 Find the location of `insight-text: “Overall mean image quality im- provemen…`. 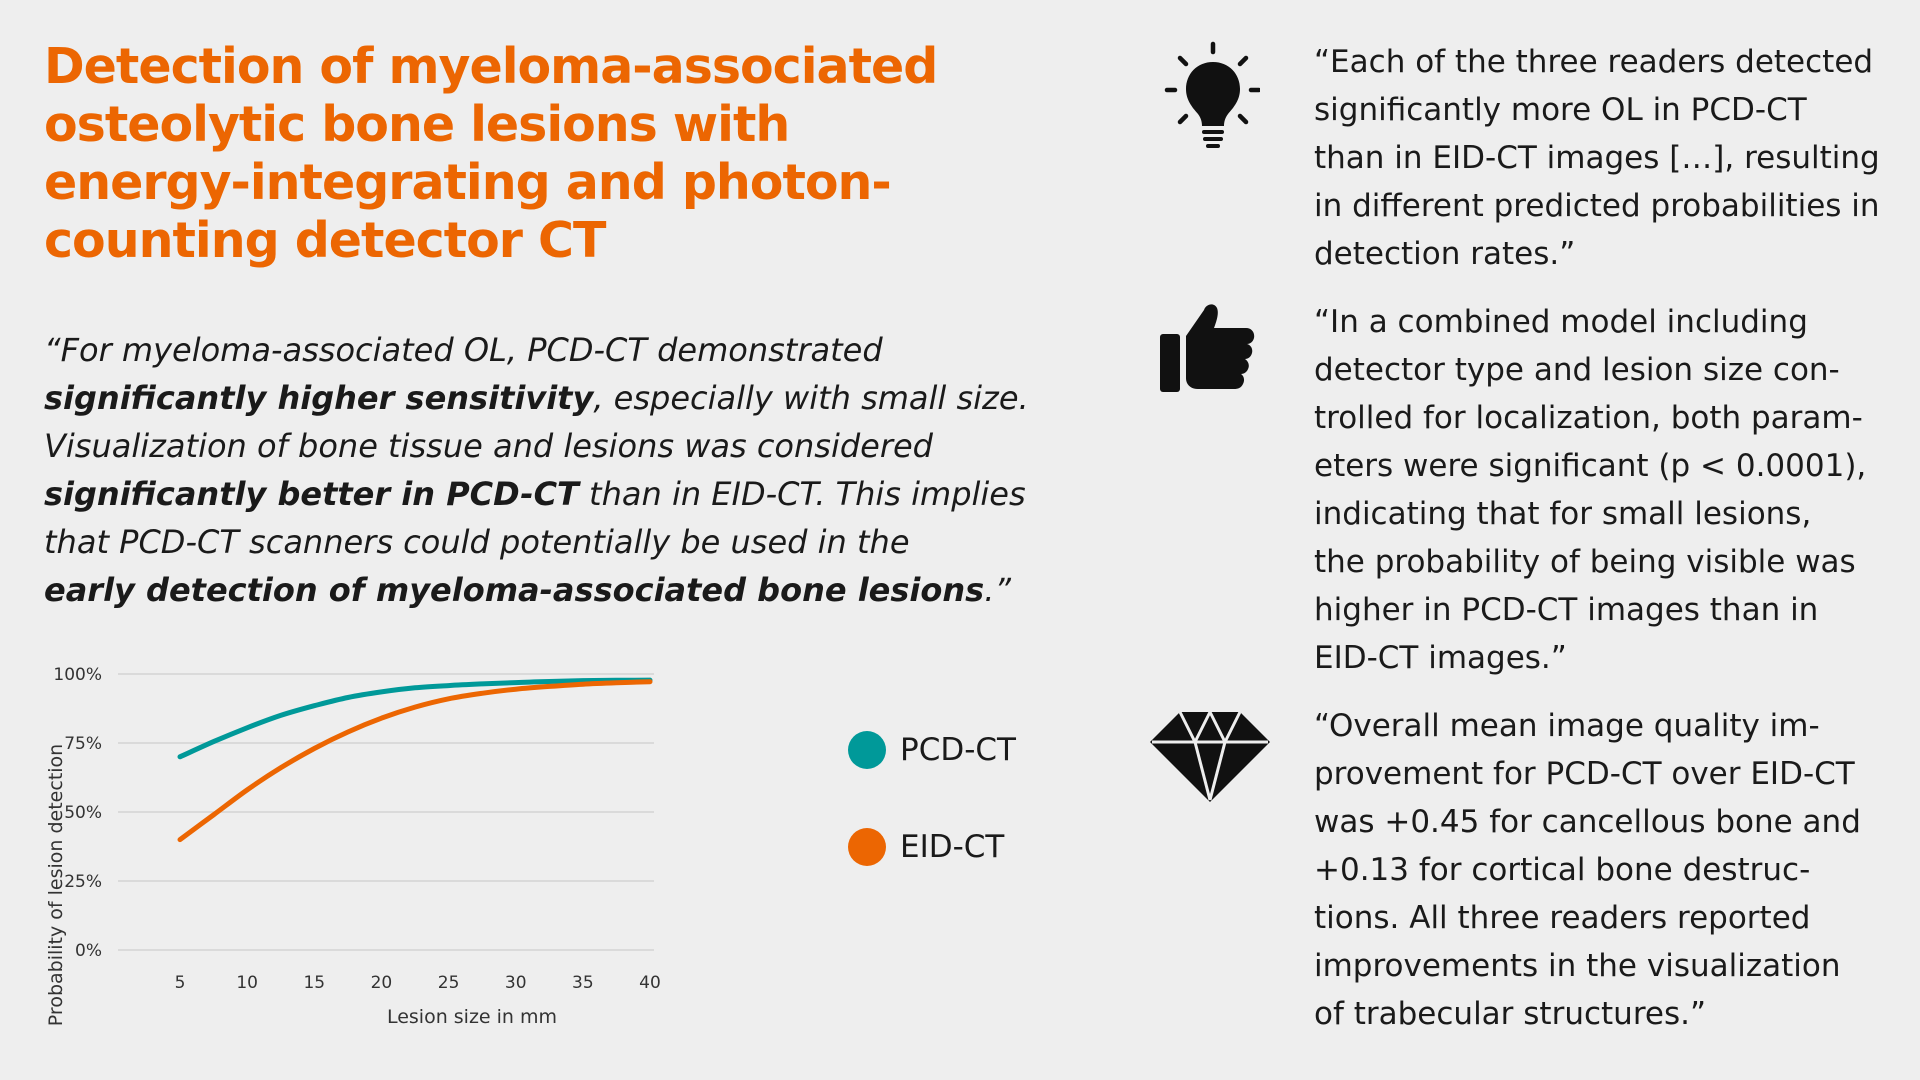

insight-text: “Overall mean image quality im- provemen… is located at coordinates (1609, 870).